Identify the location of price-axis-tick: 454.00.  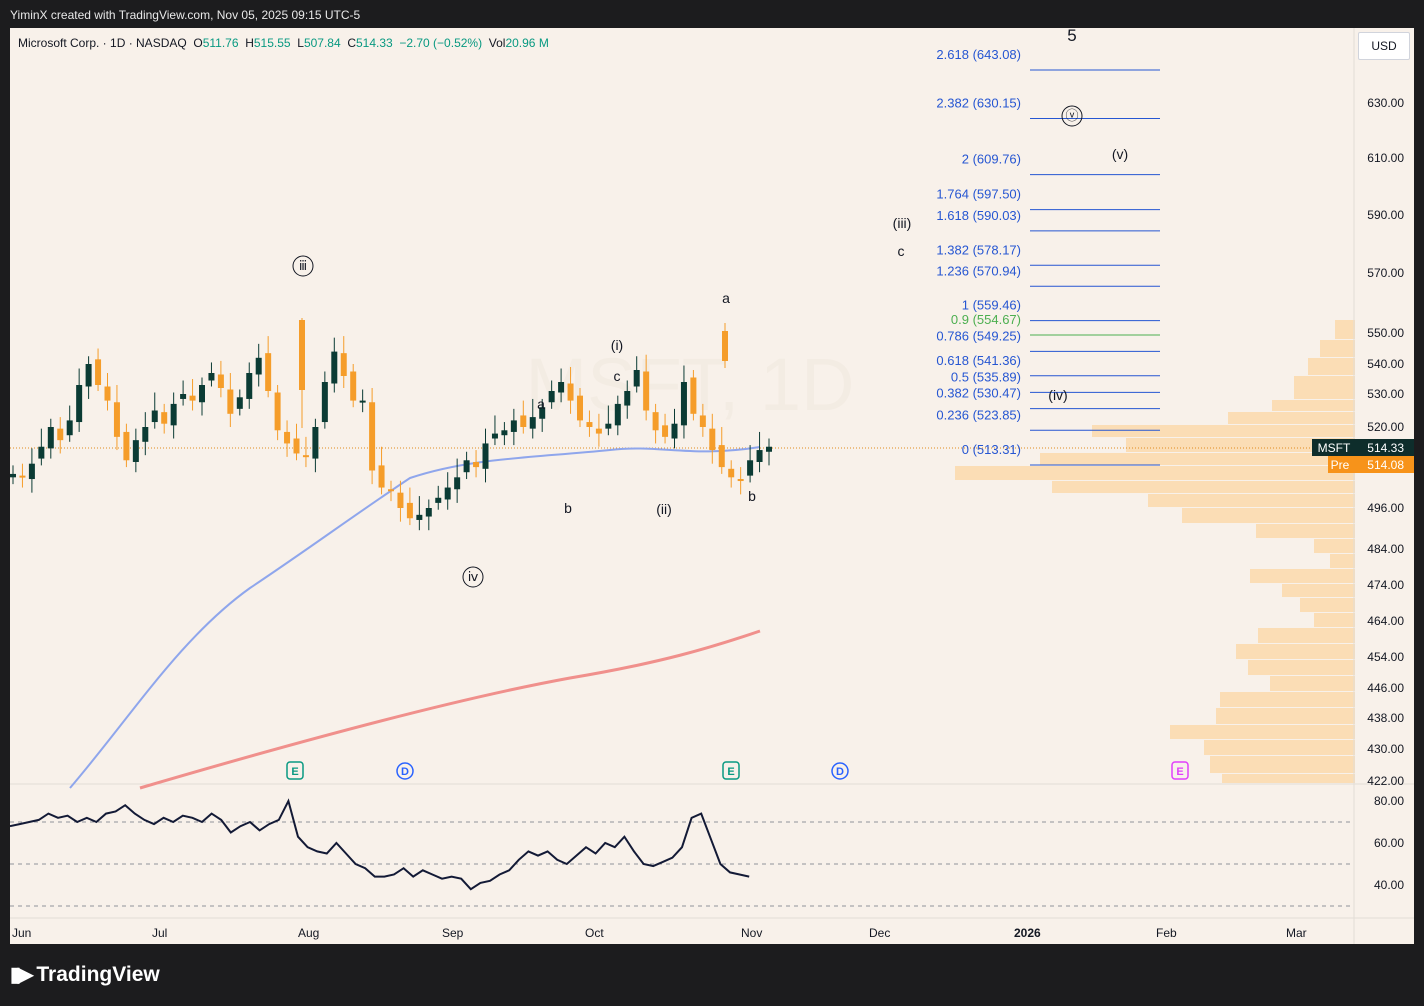
(1385, 657).